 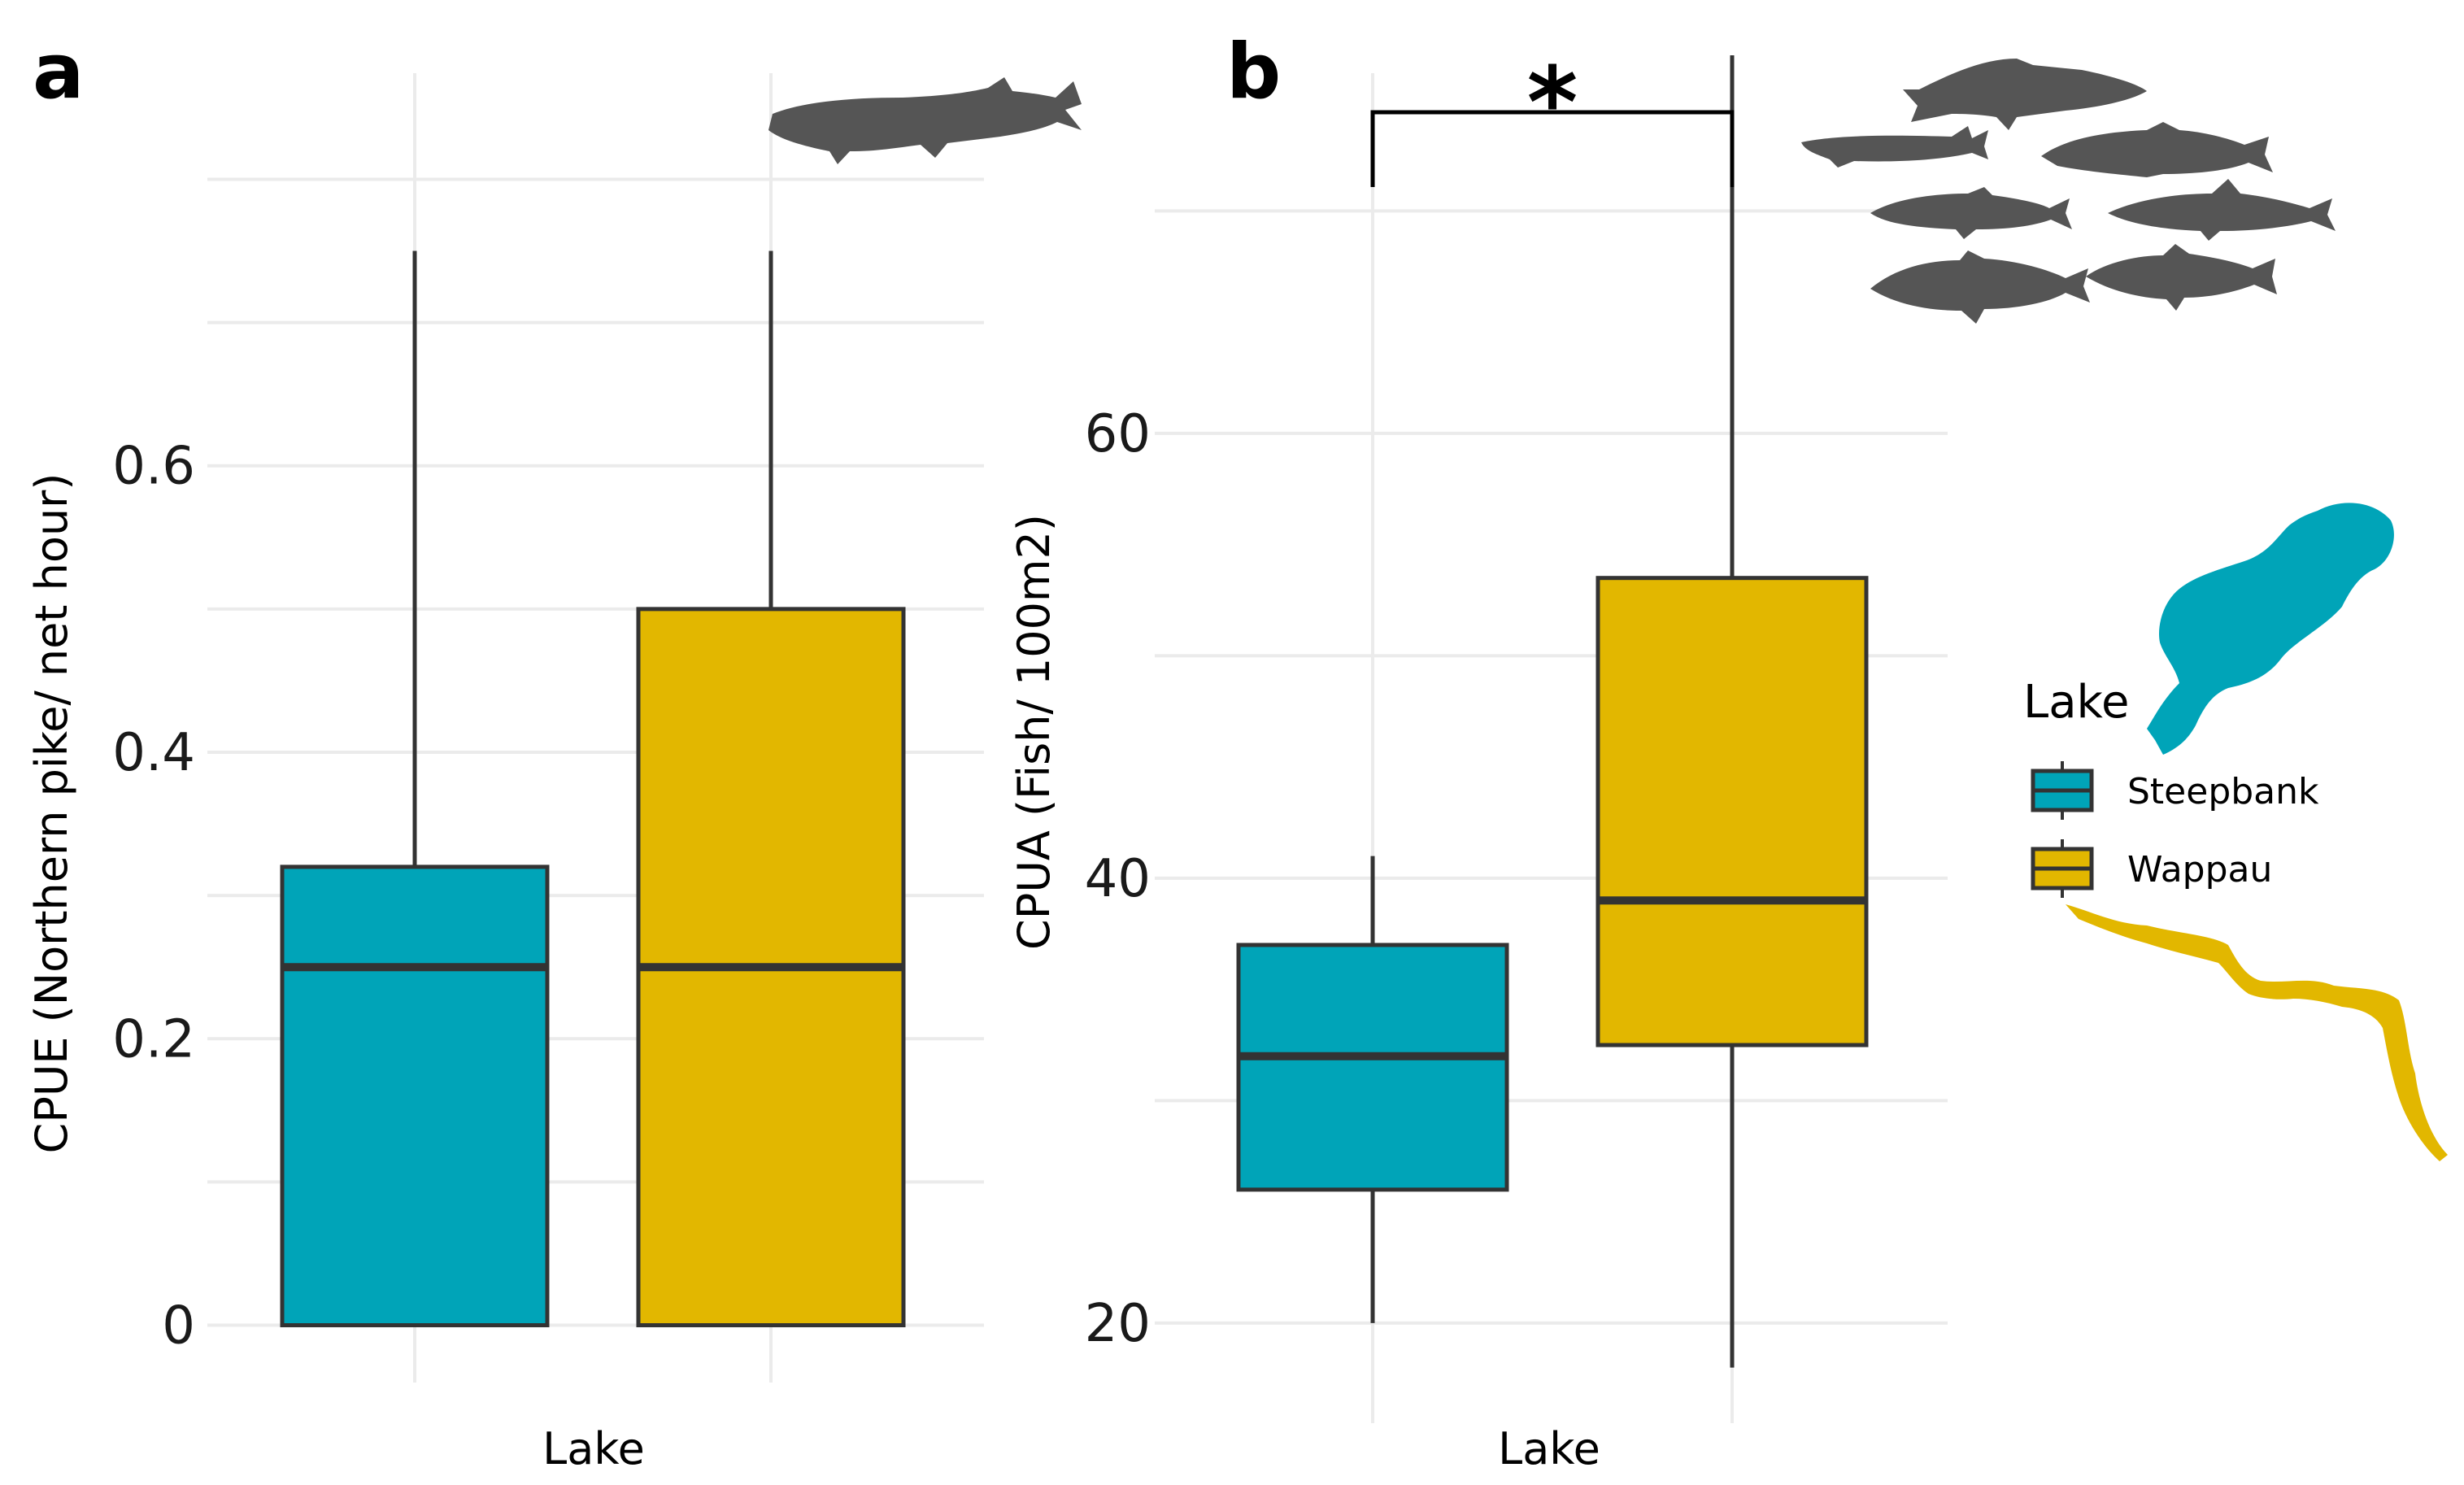 I want to click on fish-community-icon, so click(x=2068, y=191).